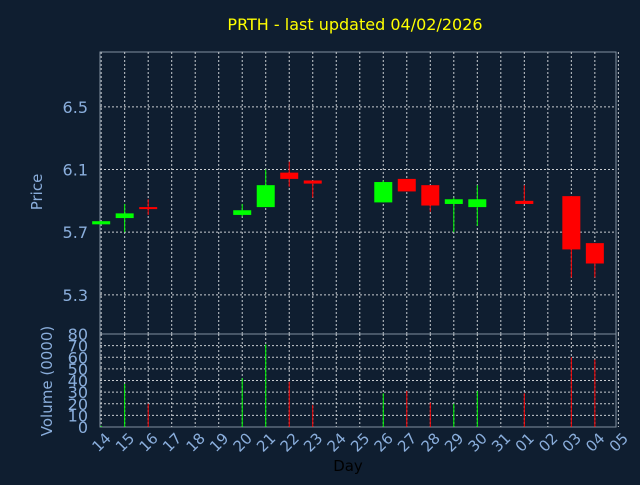  I want to click on x-axis-label: Day, so click(348, 466).